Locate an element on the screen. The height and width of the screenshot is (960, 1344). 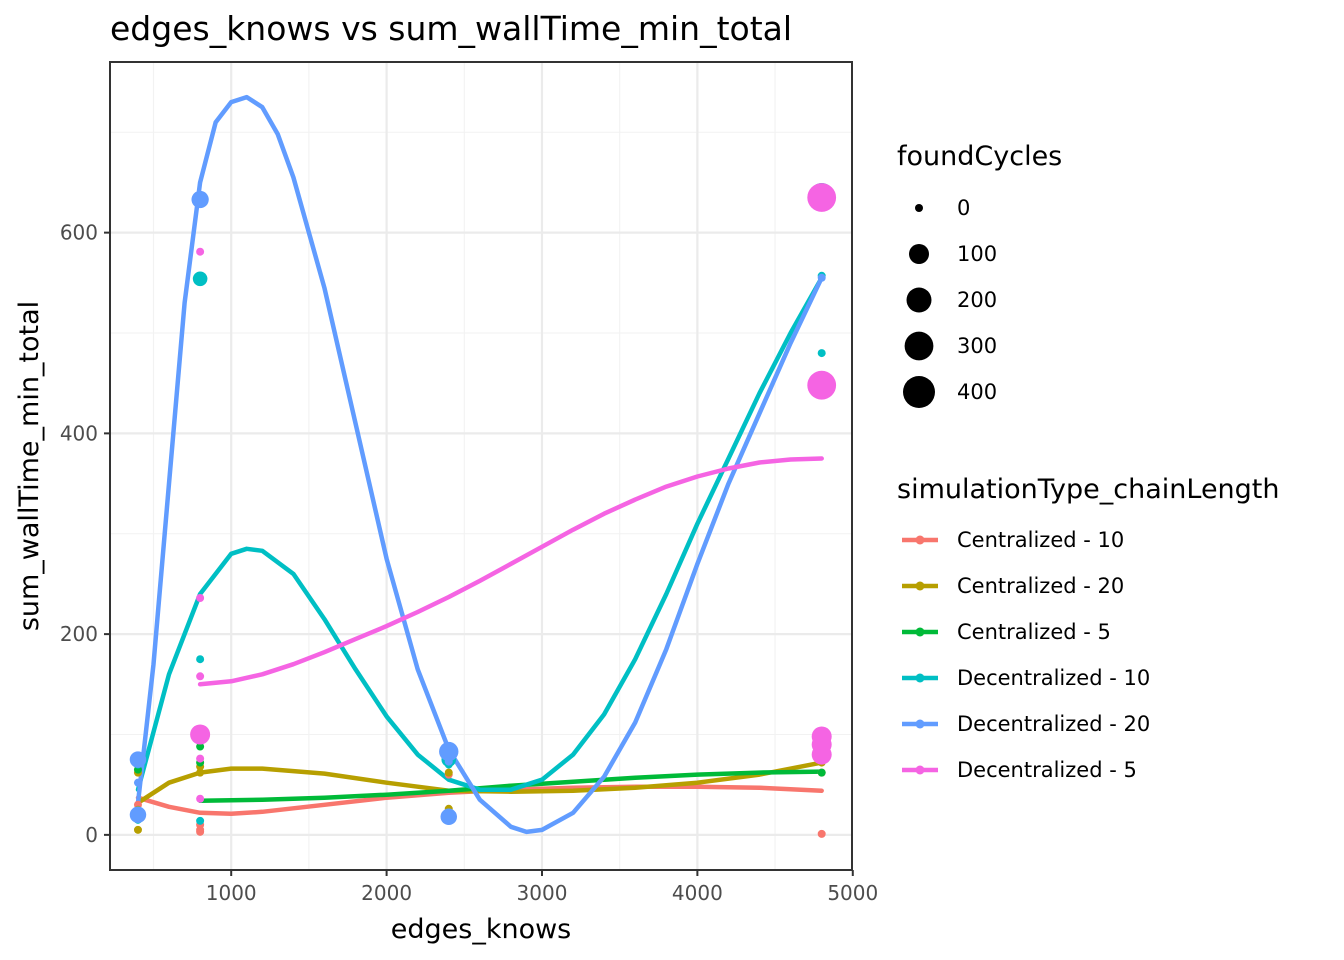
y-tick-label: 0 is located at coordinates (91, 835).